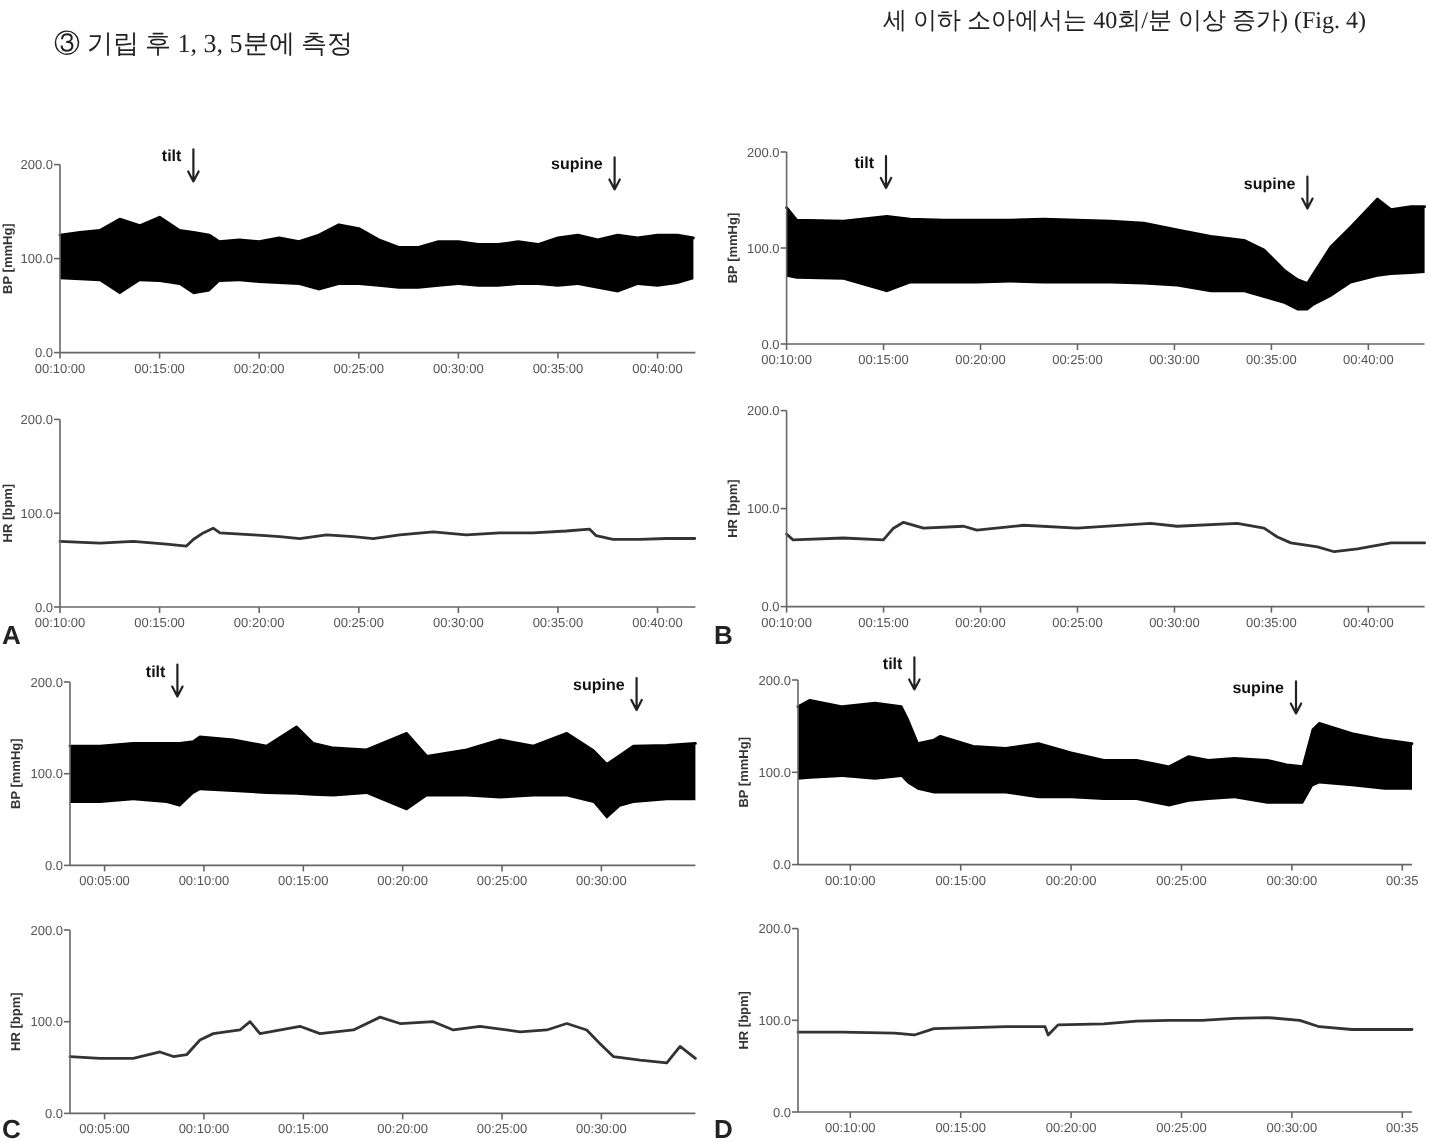  What do you see at coordinates (203, 43) in the screenshot?
I see `text: ③ 기립 후 1, 3, 5분에 측정` at bounding box center [203, 43].